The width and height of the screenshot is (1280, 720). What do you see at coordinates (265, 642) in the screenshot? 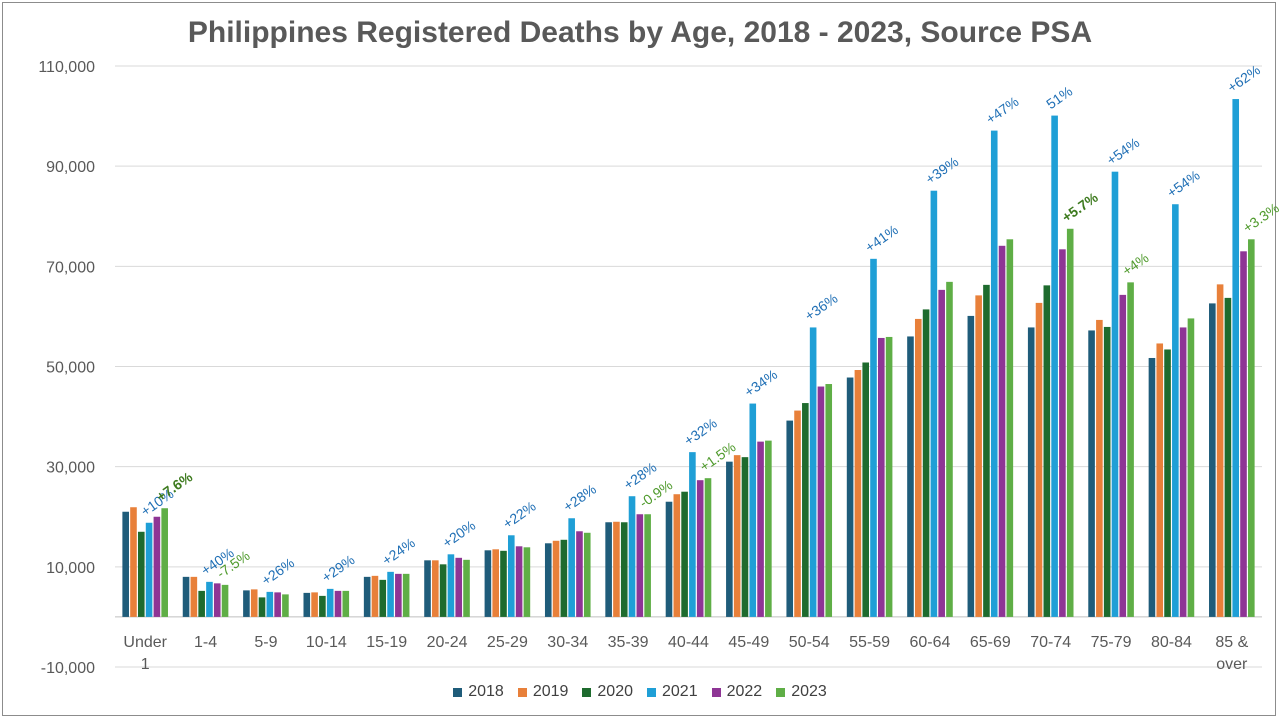
I see `x-tick-label: 5-9` at bounding box center [265, 642].